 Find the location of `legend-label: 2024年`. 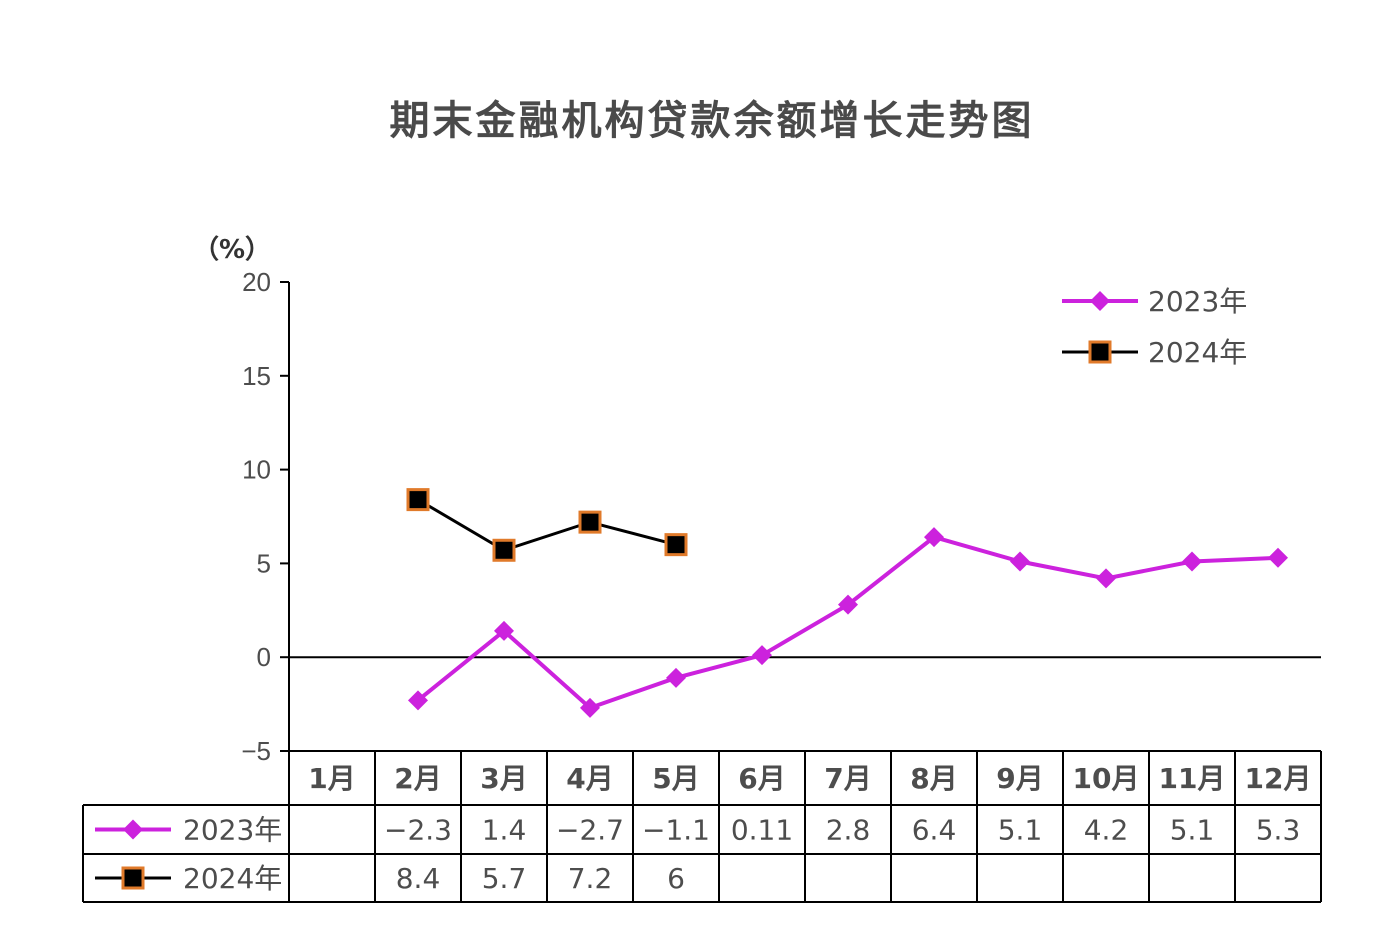

legend-label: 2024年 is located at coordinates (1197, 352).